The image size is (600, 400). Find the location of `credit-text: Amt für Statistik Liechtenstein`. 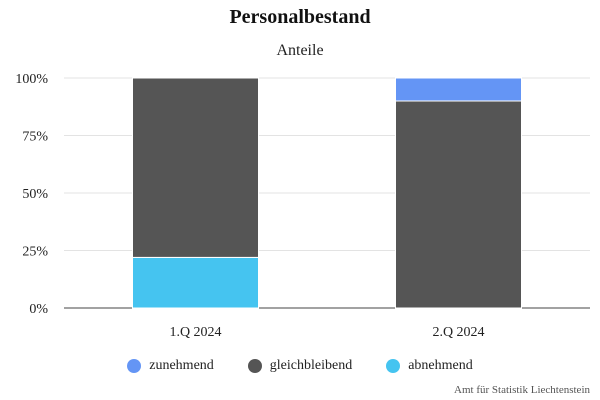

credit-text: Amt für Statistik Liechtenstein is located at coordinates (522, 390).